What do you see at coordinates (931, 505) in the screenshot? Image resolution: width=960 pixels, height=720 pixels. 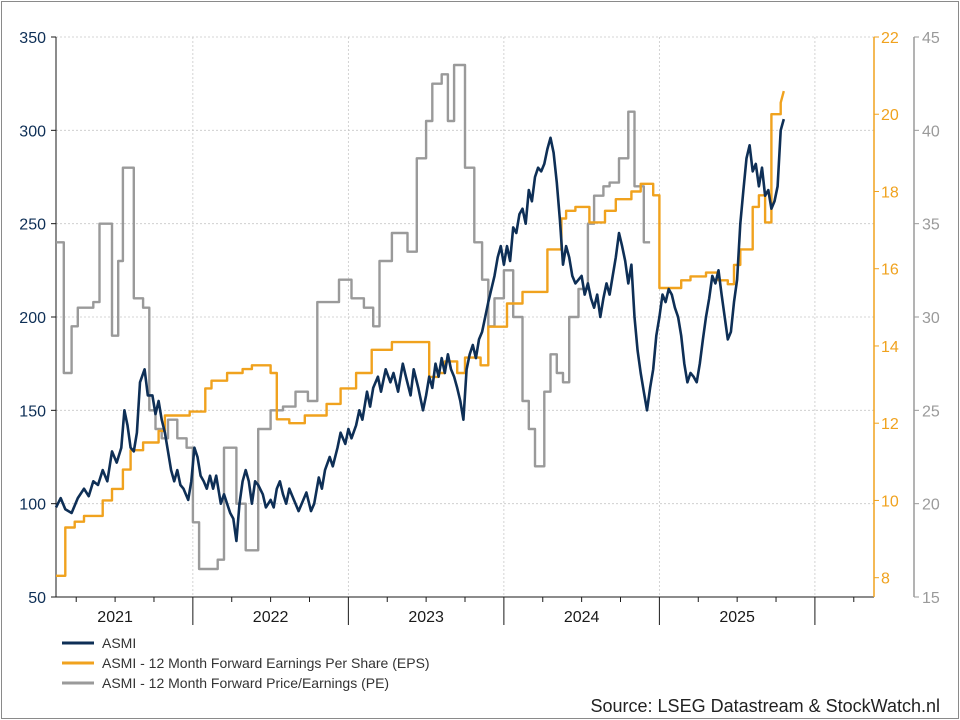 I see `pe-tick-label: 20` at bounding box center [931, 505].